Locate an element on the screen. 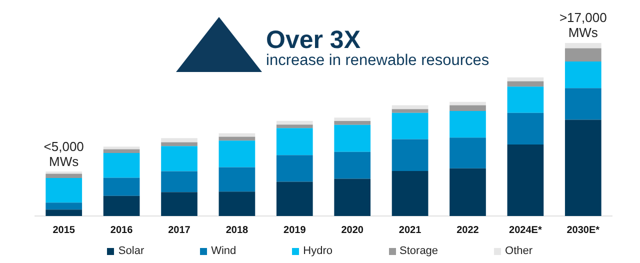 The height and width of the screenshot is (263, 640). legend-label: Storage is located at coordinates (419, 251).